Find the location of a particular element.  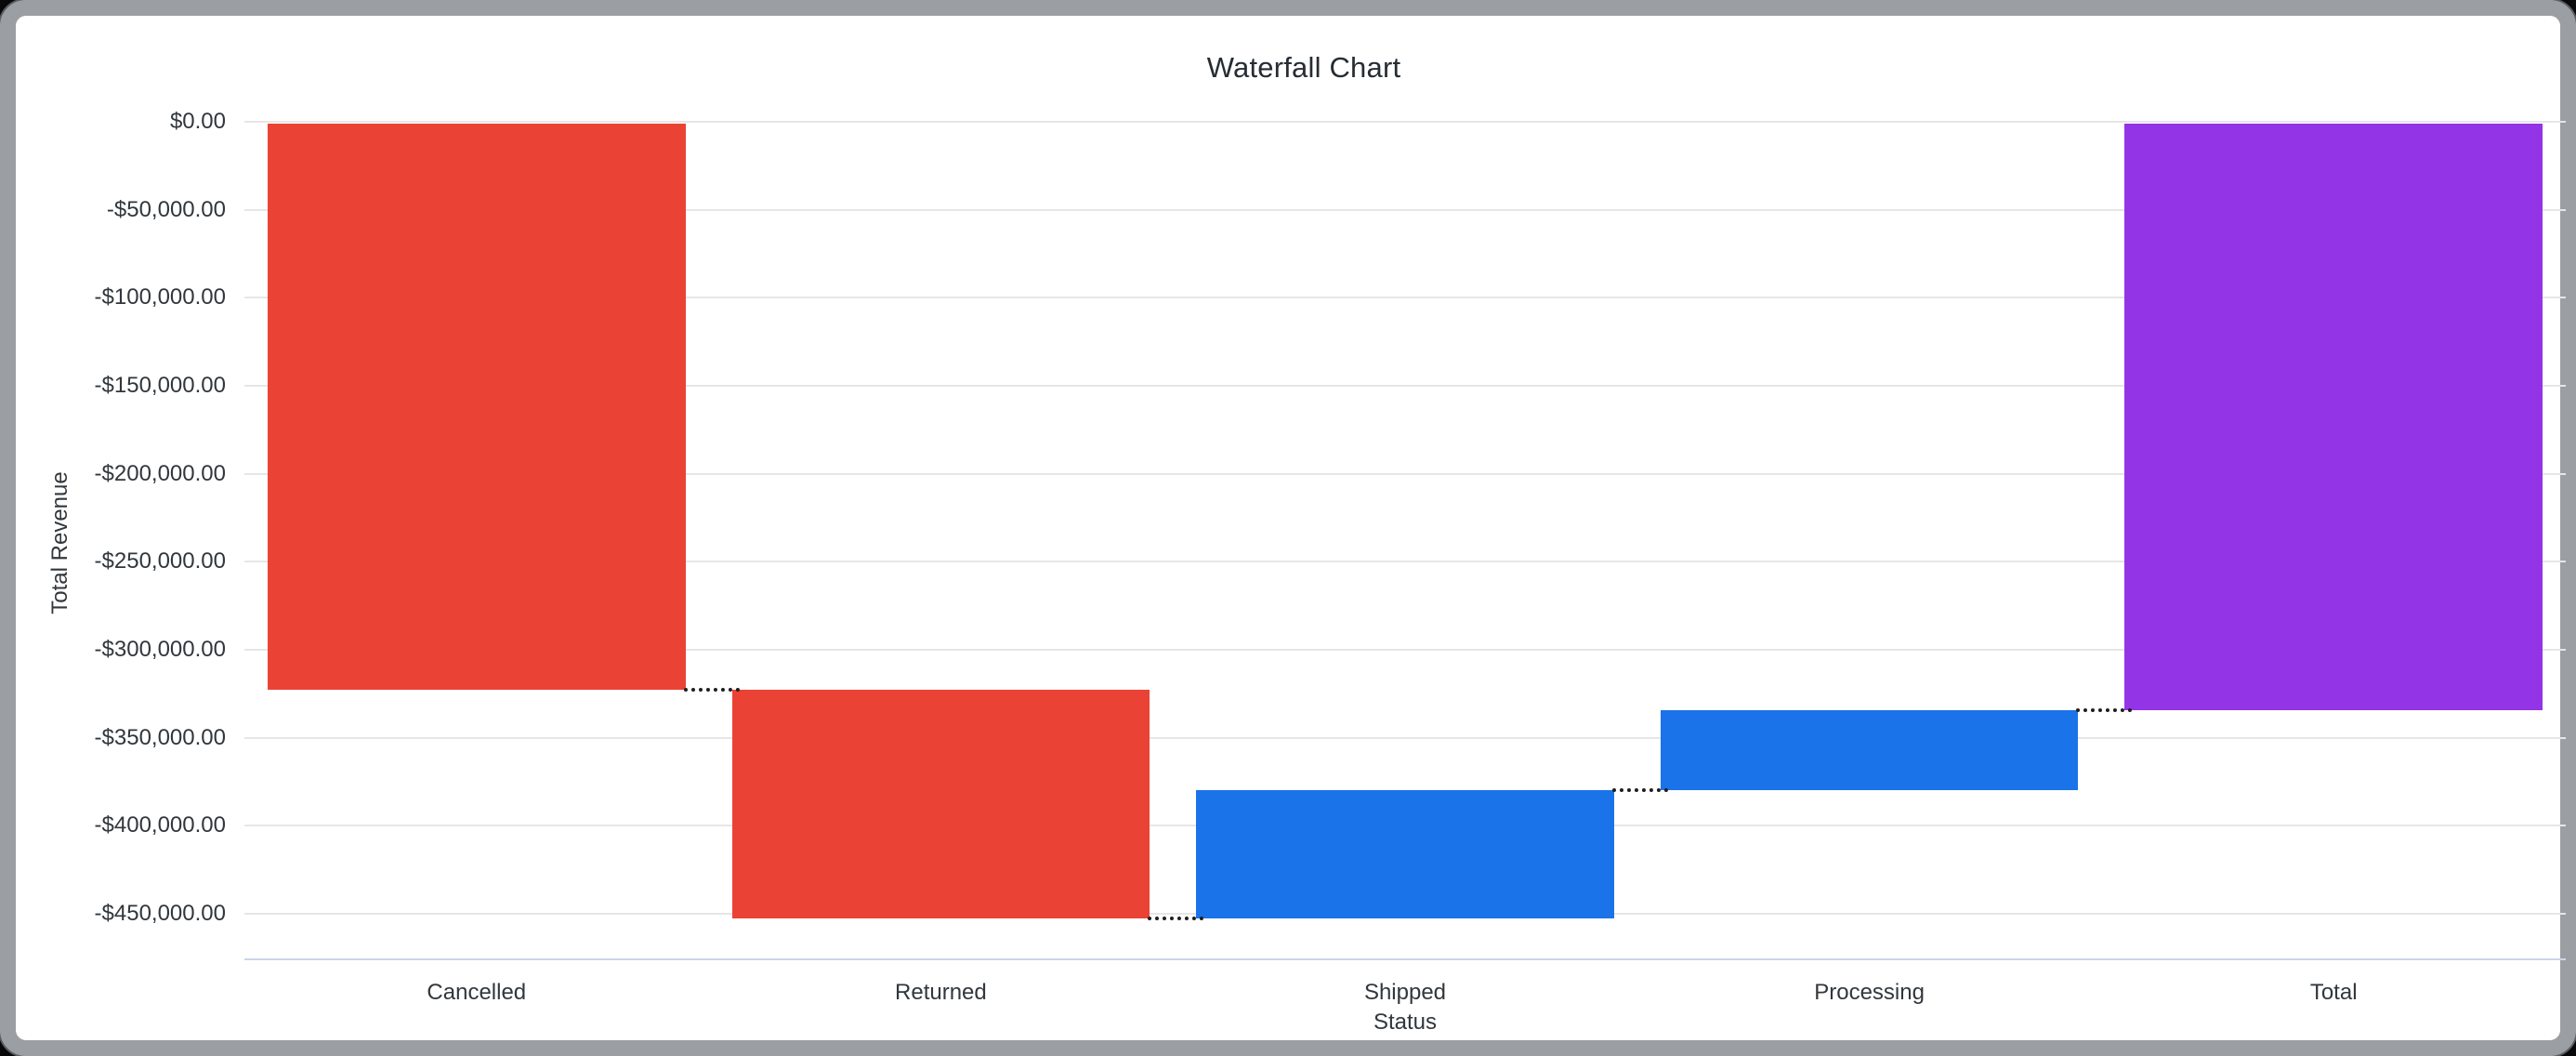

y-tick-label: -$100,000.00 is located at coordinates (160, 297).